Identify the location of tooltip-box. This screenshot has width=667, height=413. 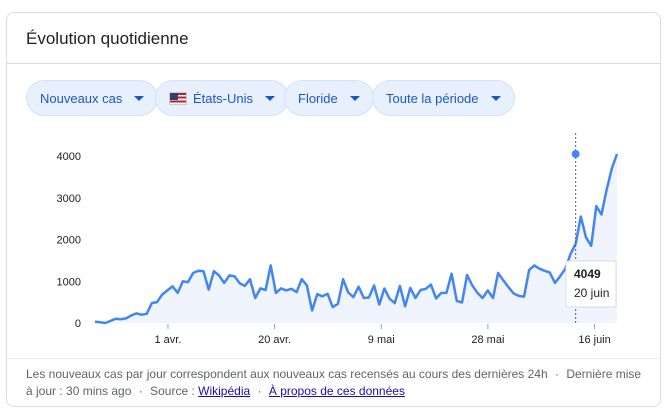
(591, 284).